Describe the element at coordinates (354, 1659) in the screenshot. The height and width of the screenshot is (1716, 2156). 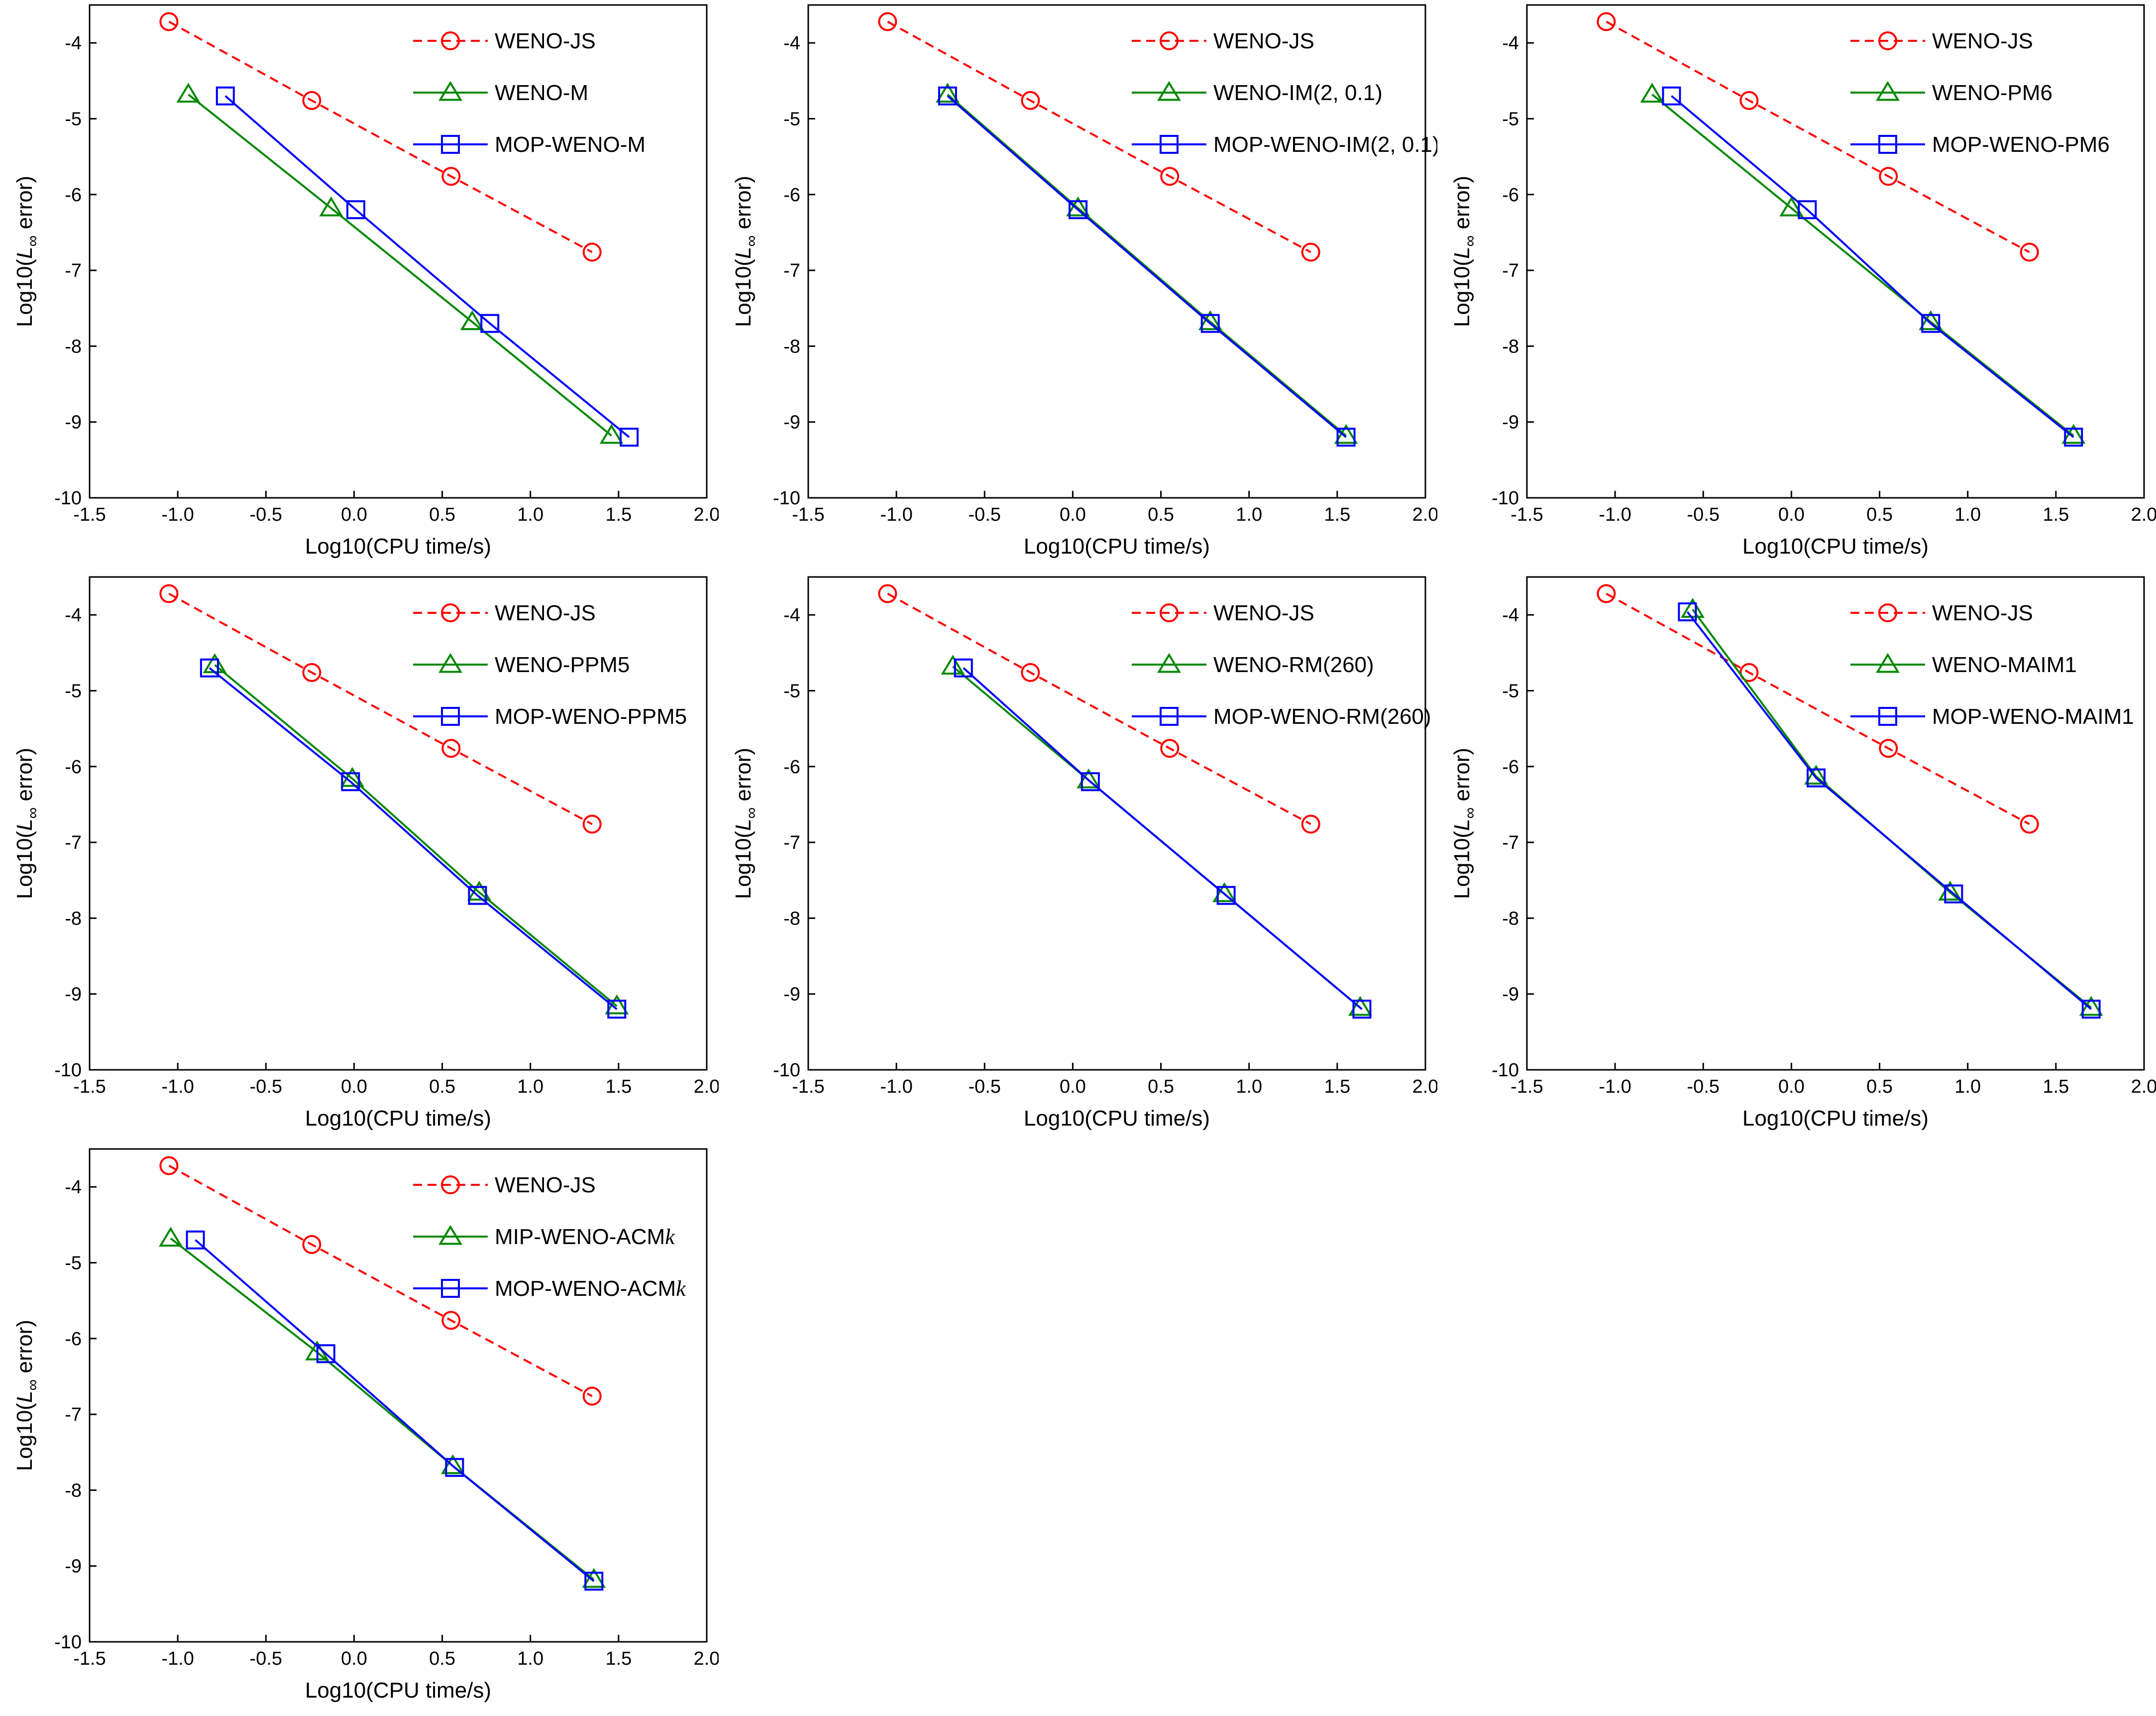
I see `chart7-x-tick-label: 0.0` at that location.